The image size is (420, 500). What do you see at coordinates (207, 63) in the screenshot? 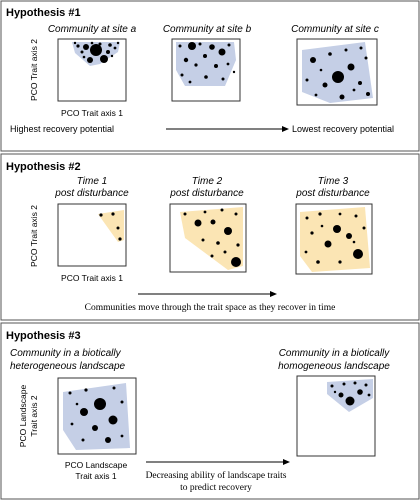
I see `plot-1b-points` at bounding box center [207, 63].